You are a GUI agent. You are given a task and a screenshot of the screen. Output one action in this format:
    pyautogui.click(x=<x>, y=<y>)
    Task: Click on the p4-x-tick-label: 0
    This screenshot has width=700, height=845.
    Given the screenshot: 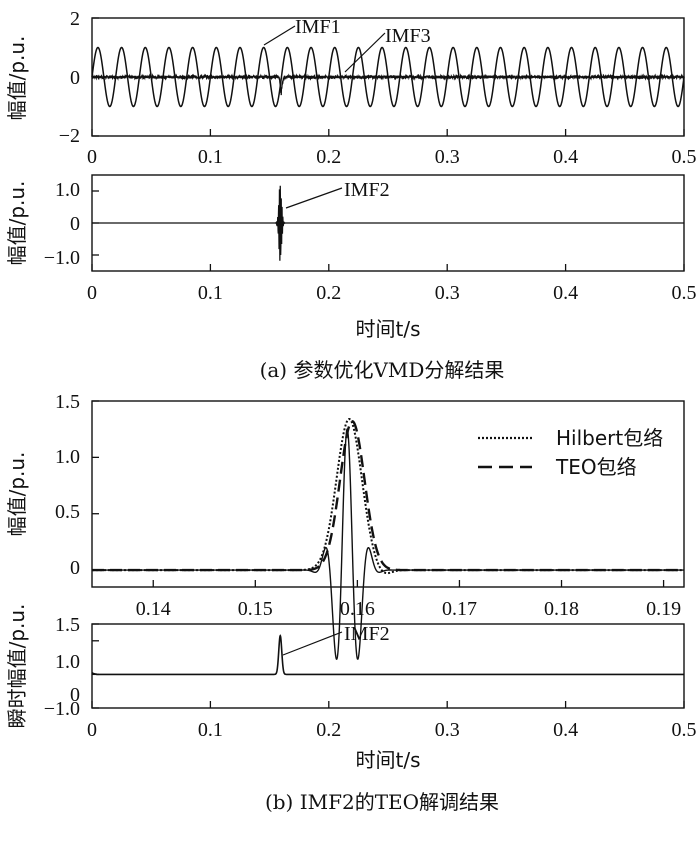 What is the action you would take?
    pyautogui.click(x=92, y=730)
    